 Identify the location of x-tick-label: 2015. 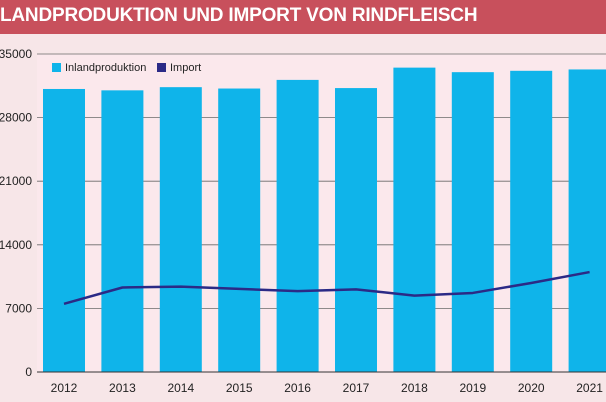
(239, 388).